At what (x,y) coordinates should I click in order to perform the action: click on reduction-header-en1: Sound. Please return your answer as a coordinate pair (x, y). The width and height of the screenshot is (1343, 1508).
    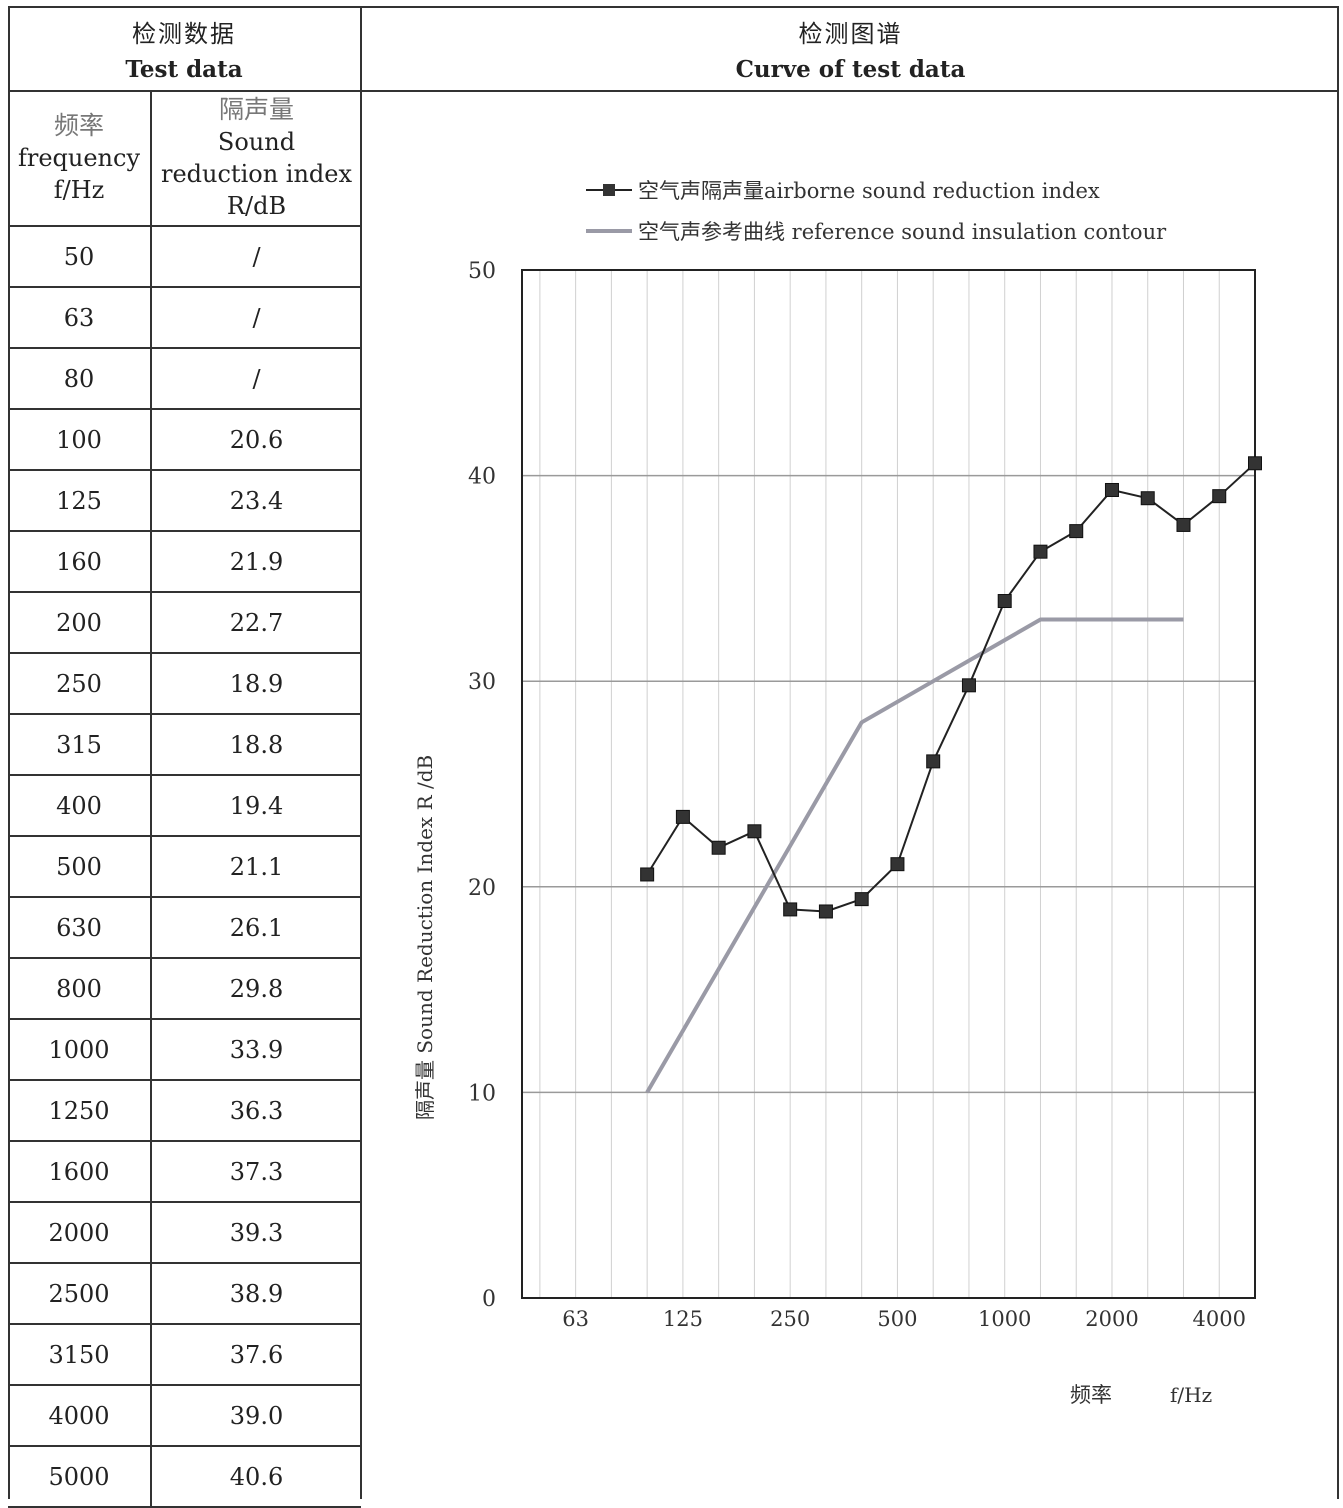
    Looking at the image, I should click on (256, 142).